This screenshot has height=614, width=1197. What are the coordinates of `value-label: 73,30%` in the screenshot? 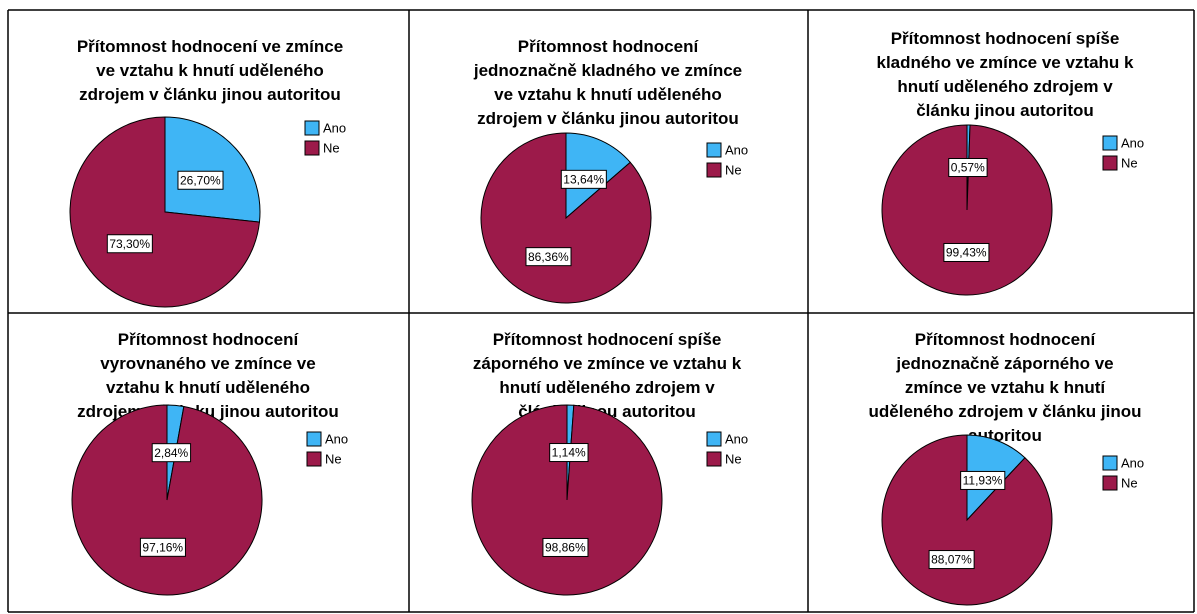 It's located at (129, 244).